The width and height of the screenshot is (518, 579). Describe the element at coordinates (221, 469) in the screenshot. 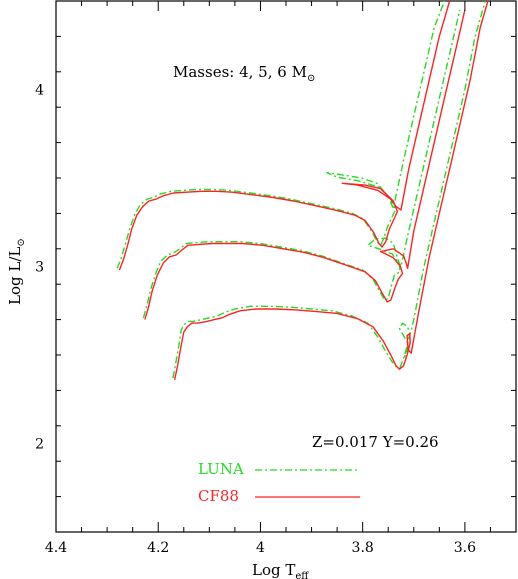

I see `legend-luna-label: LUNA` at that location.